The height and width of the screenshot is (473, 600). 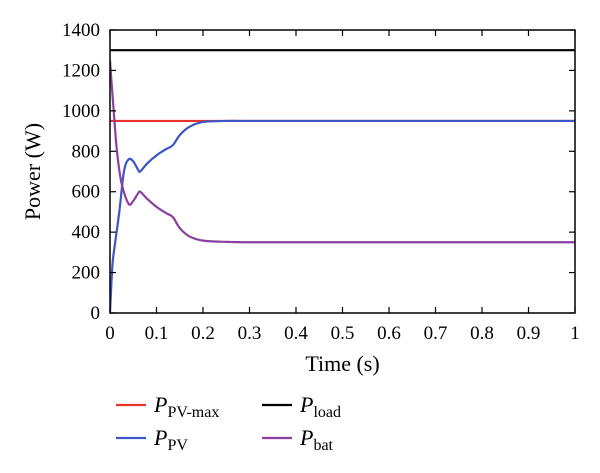 I want to click on y-tick-label: 1200, so click(x=81, y=70).